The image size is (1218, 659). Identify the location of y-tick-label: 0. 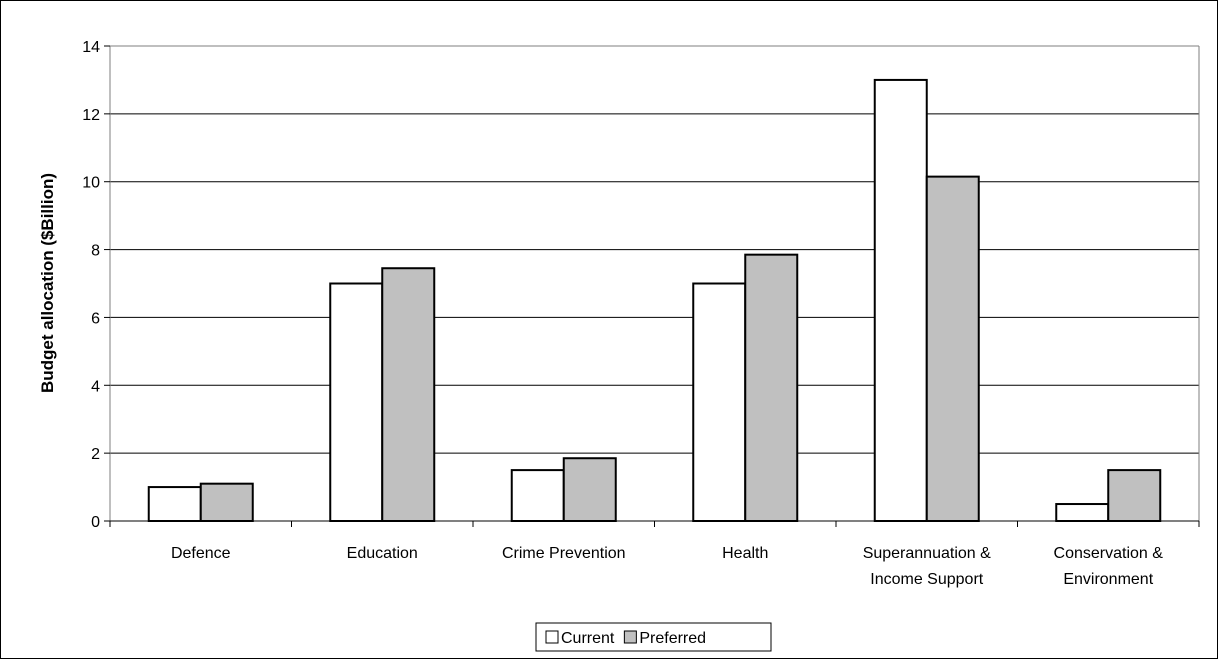
(95, 522).